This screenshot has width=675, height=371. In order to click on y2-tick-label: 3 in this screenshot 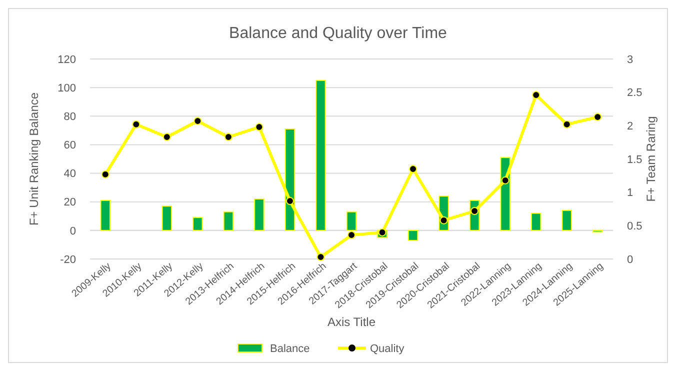, I will do `click(630, 60)`.